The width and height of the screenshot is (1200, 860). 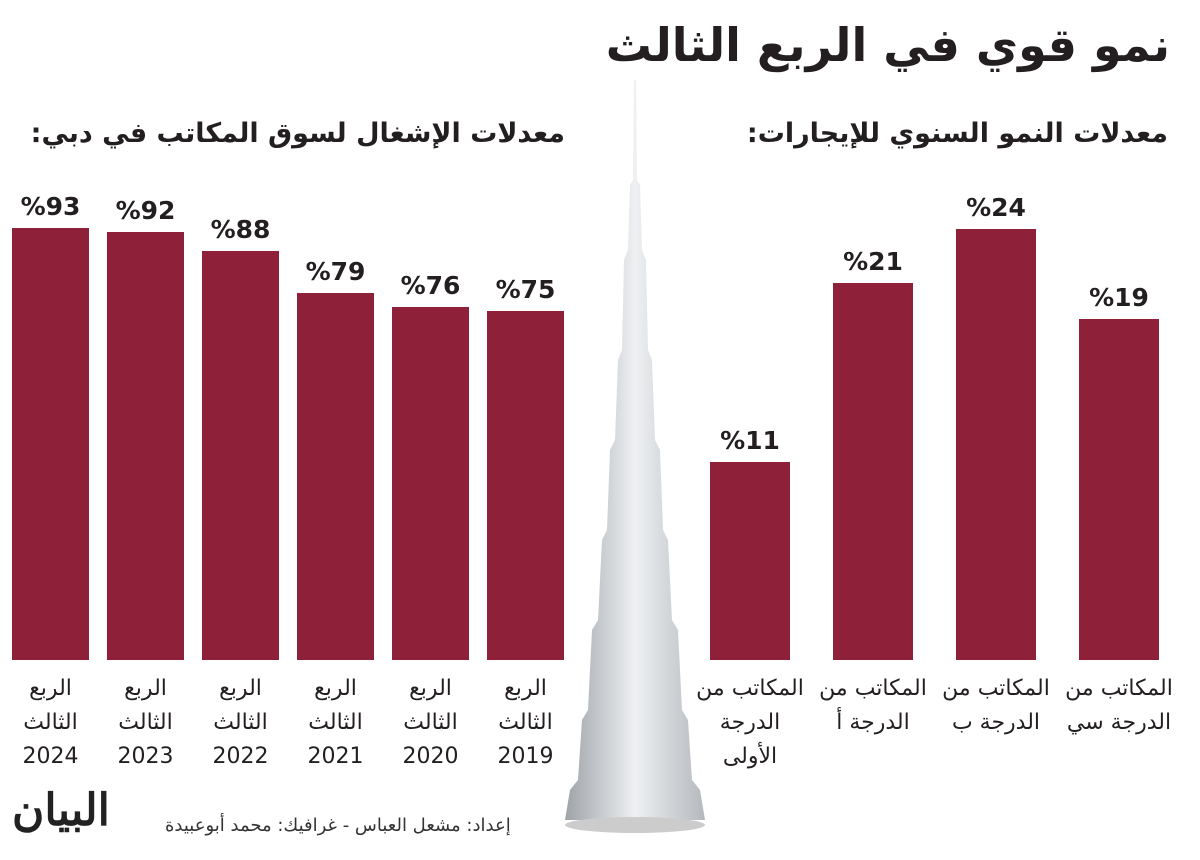 I want to click on chart-subtitle: معدلات النمو السنوي للإيجارات:, so click(x=957, y=133).